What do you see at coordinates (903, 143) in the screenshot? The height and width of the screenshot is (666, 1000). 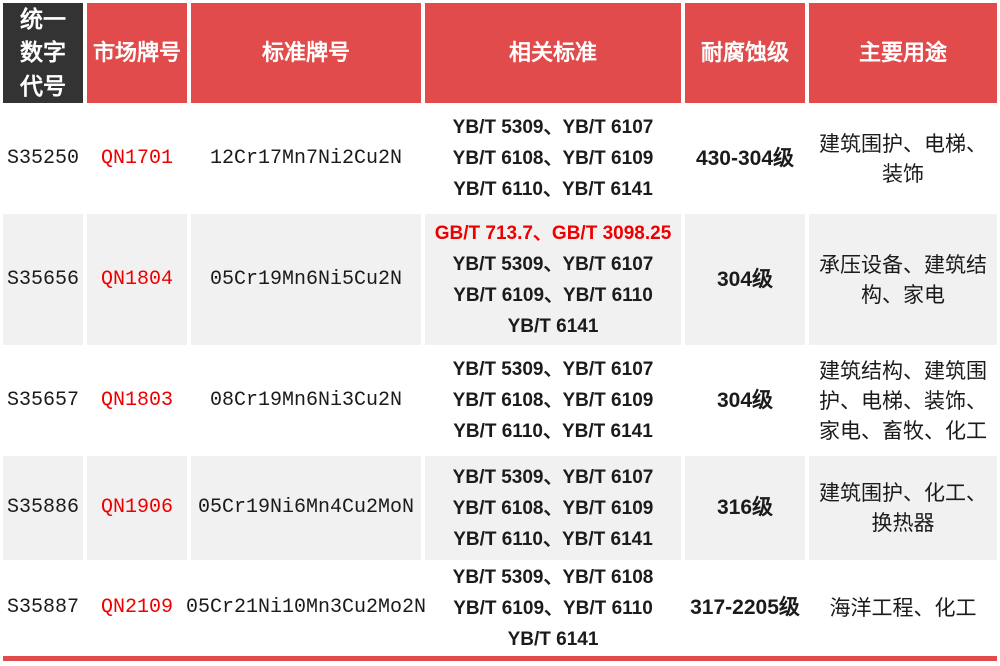 I see `uses-line: 建筑围护、电梯、` at bounding box center [903, 143].